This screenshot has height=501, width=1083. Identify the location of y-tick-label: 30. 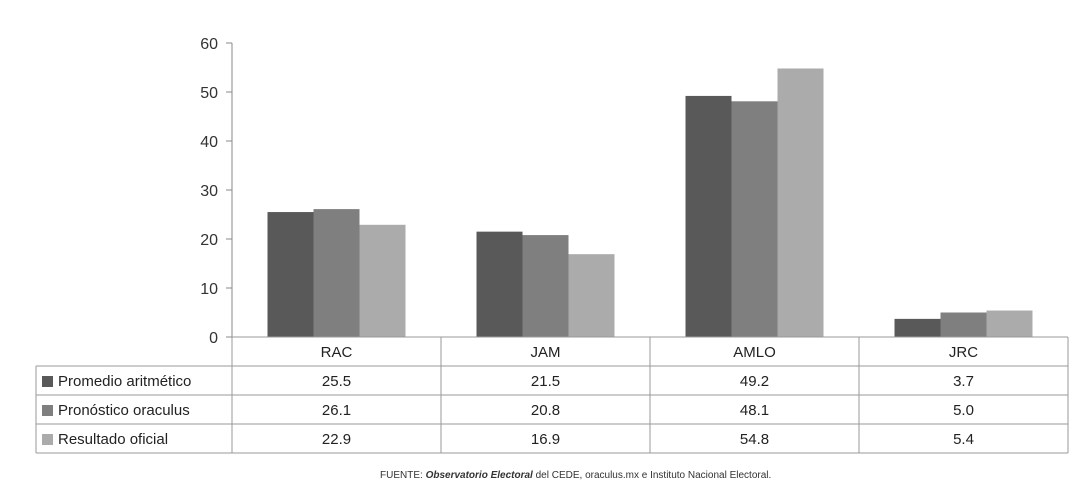
(209, 191).